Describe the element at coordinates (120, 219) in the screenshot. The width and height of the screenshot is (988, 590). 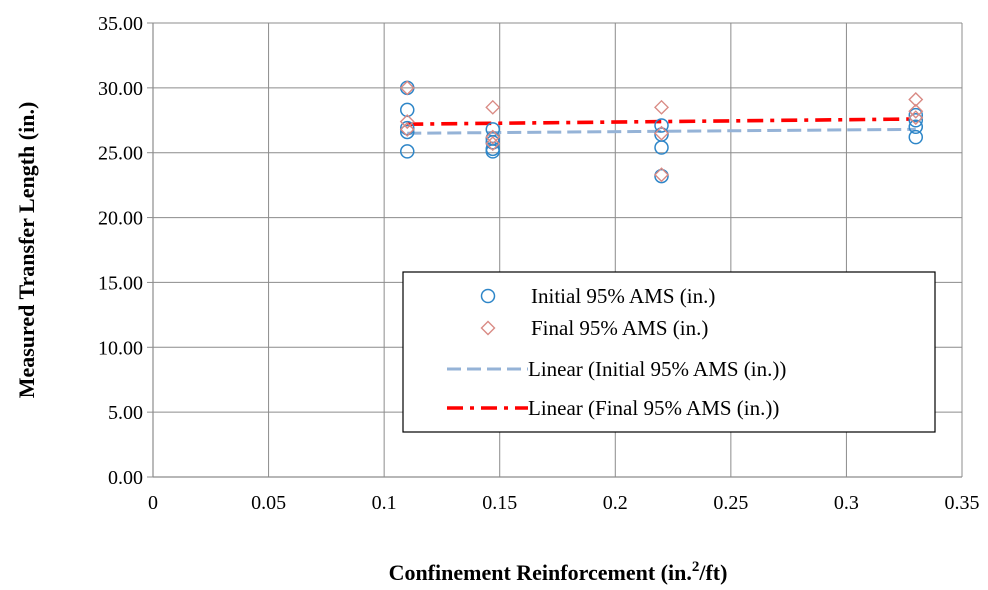
I see `y-tick-label: 20.00` at that location.